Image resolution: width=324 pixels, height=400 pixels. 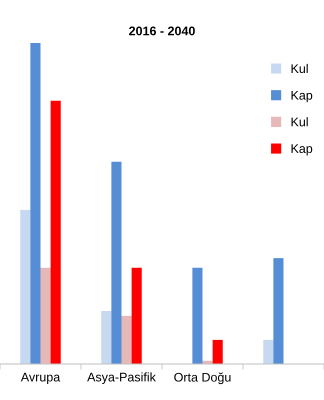 What do you see at coordinates (162, 31) in the screenshot?
I see `chart-title: 2016 - 2040` at bounding box center [162, 31].